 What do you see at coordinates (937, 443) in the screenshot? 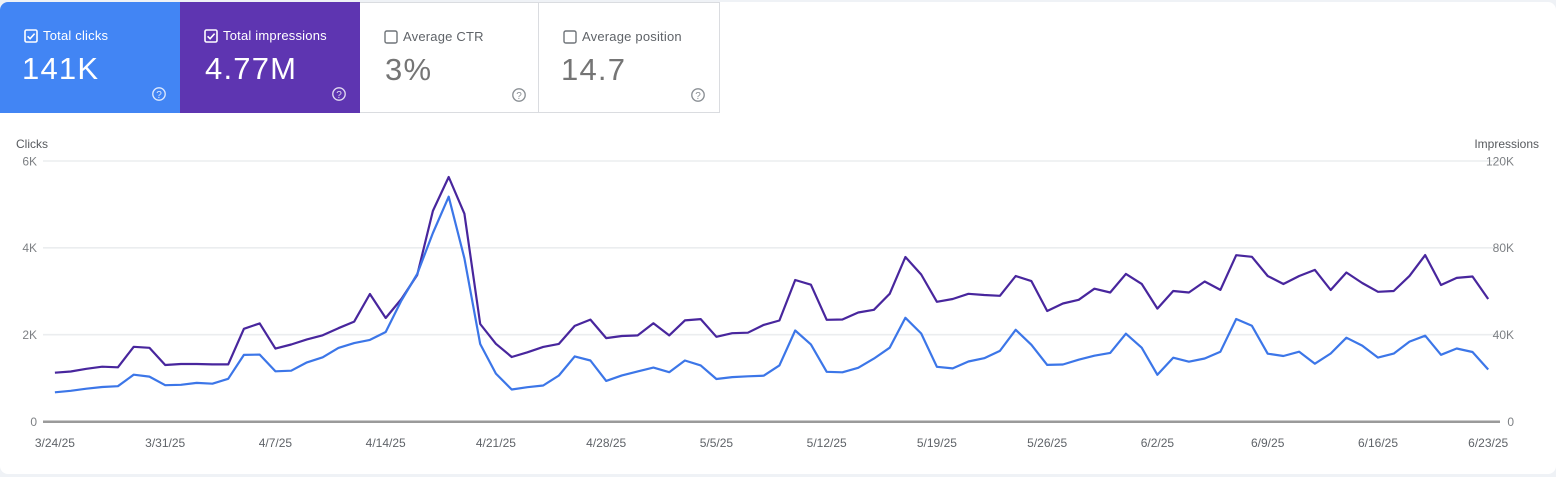
I see `svg-text: 5/19/25` at bounding box center [937, 443].